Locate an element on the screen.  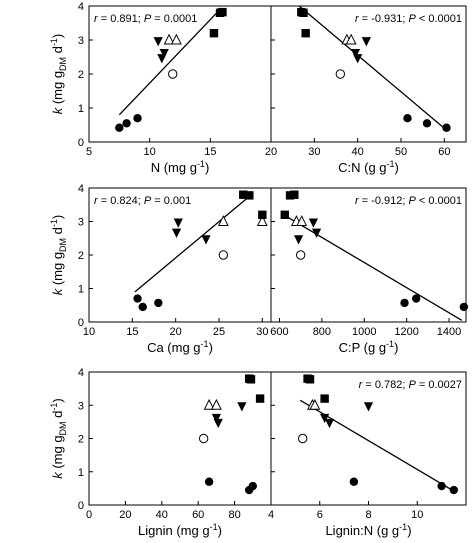
x-tick-label: 6 is located at coordinates (320, 515).